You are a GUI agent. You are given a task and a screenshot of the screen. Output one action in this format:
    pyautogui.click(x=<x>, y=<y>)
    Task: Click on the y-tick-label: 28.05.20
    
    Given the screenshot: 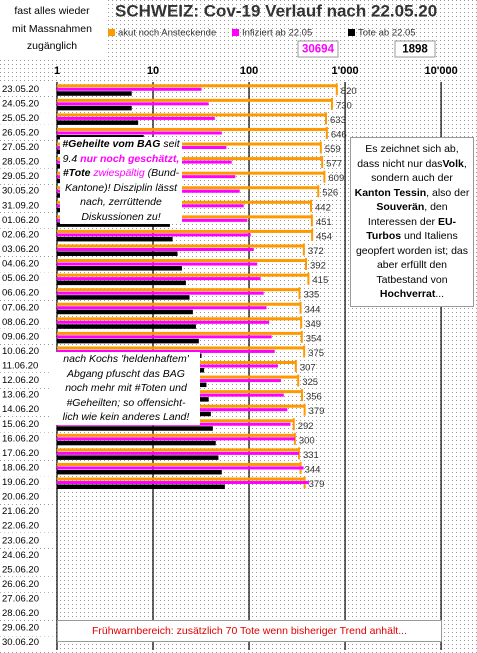 What is the action you would take?
    pyautogui.click(x=20, y=162)
    